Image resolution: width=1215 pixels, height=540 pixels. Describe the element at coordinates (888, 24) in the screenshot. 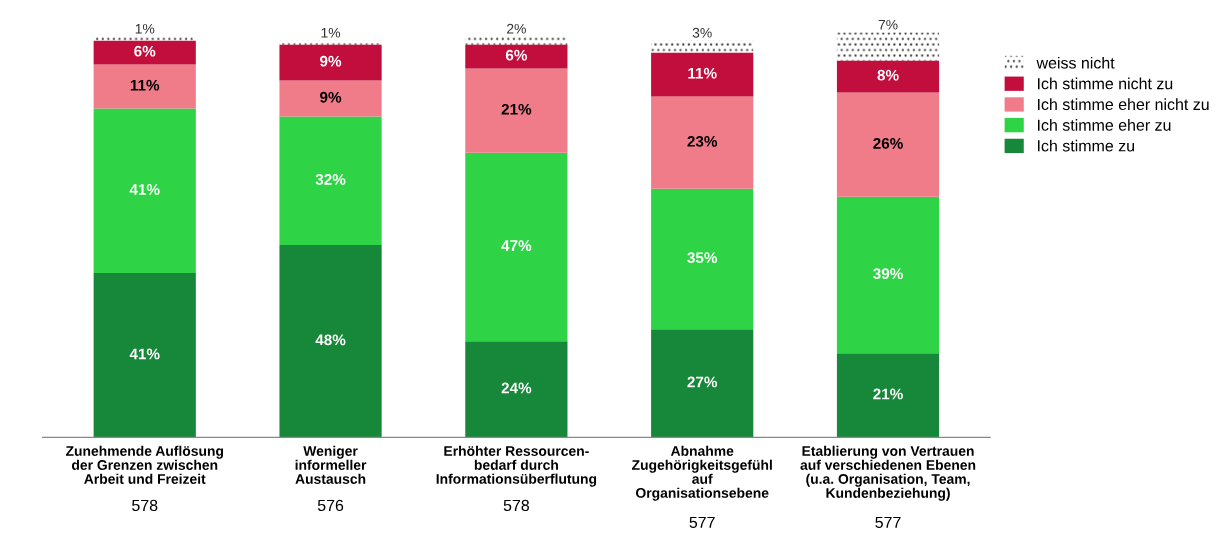

I see `data-label: 7%` at that location.